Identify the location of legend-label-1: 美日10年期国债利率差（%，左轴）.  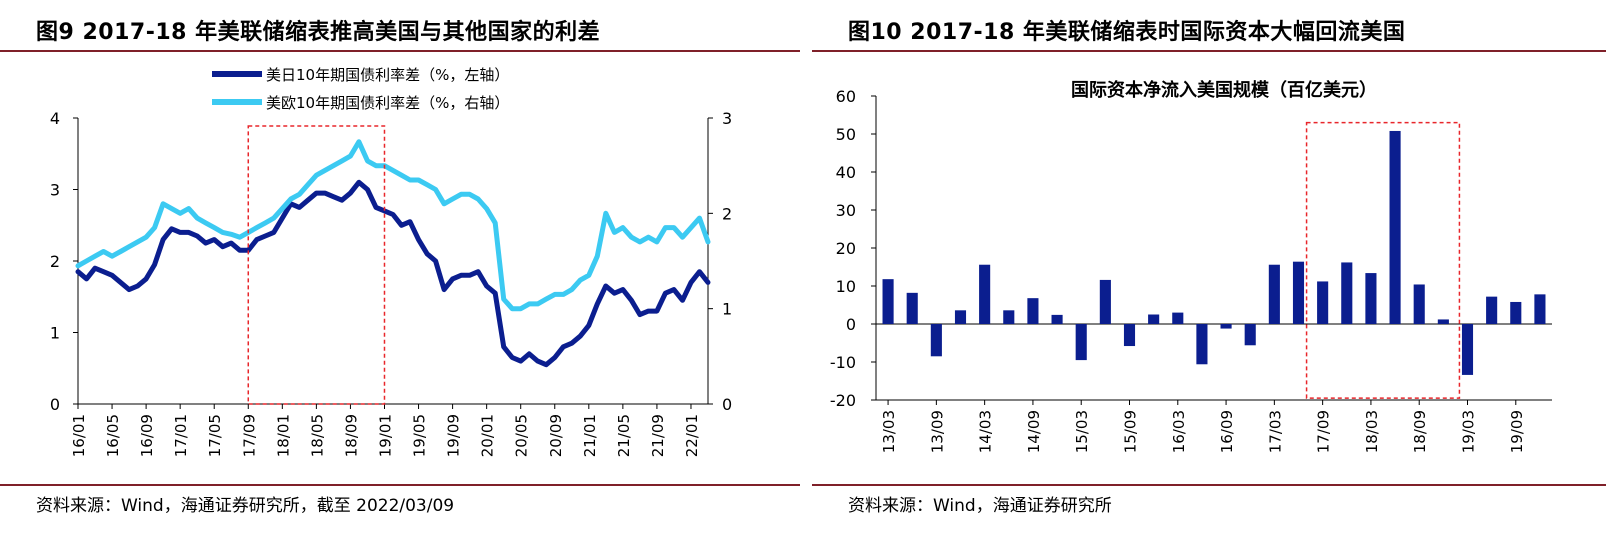
(387, 75).